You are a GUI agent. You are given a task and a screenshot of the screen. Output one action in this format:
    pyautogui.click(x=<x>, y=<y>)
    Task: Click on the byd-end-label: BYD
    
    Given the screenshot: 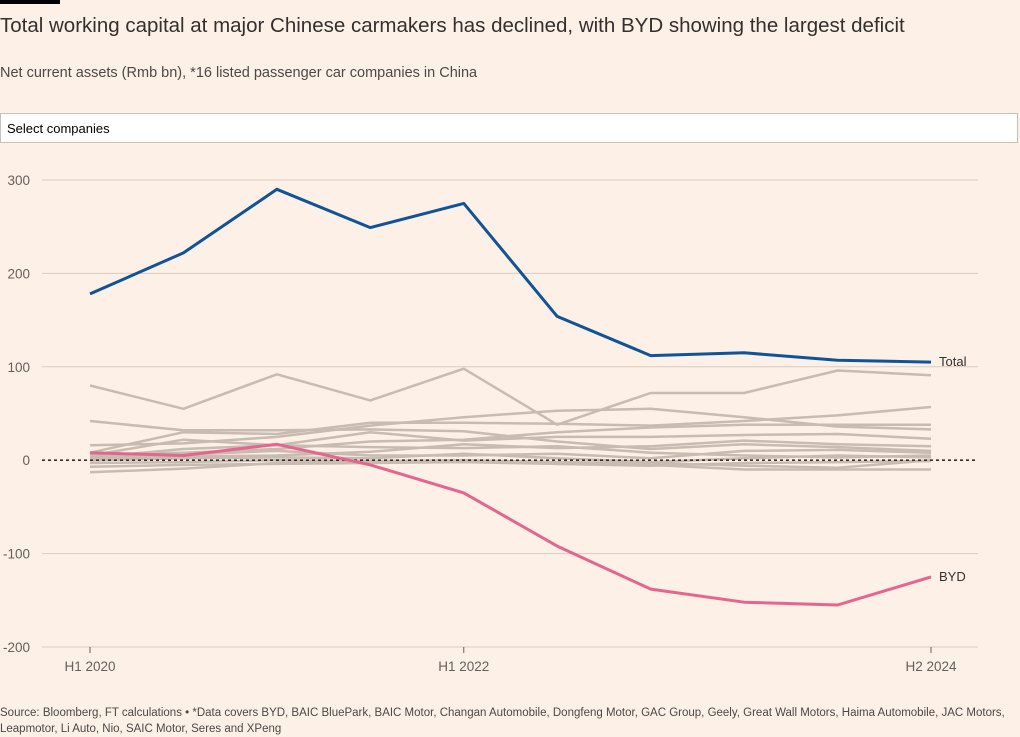 What is the action you would take?
    pyautogui.click(x=952, y=576)
    